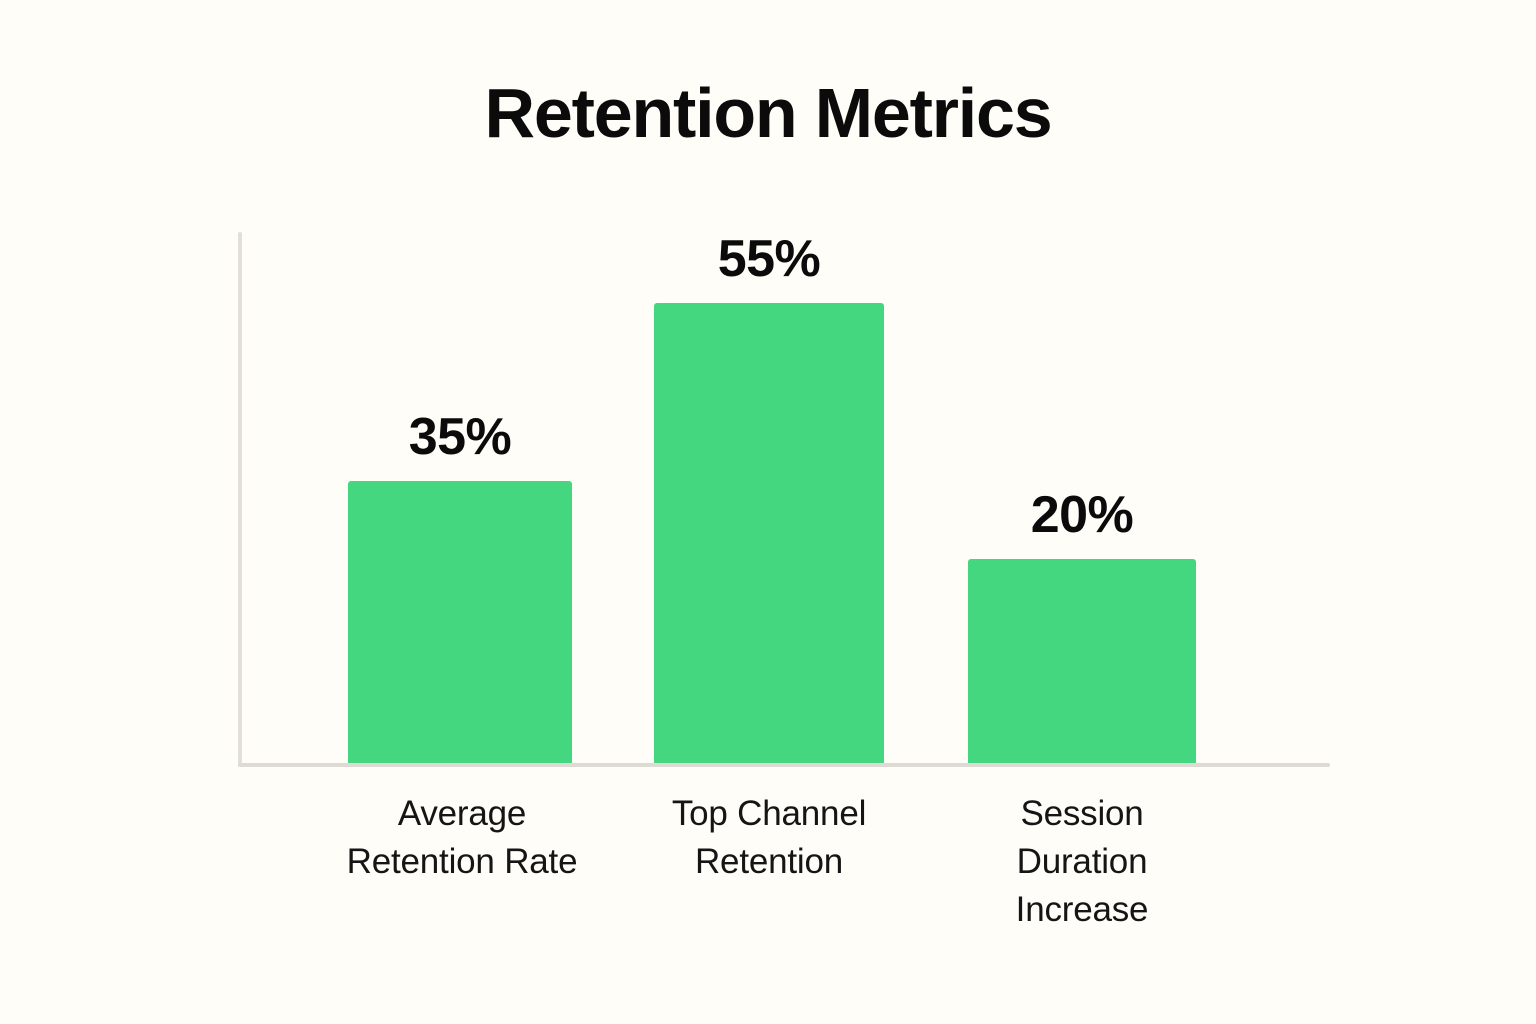 This screenshot has height=1024, width=1536. What do you see at coordinates (462, 861) in the screenshot?
I see `category-label-line: Retention Rate` at bounding box center [462, 861].